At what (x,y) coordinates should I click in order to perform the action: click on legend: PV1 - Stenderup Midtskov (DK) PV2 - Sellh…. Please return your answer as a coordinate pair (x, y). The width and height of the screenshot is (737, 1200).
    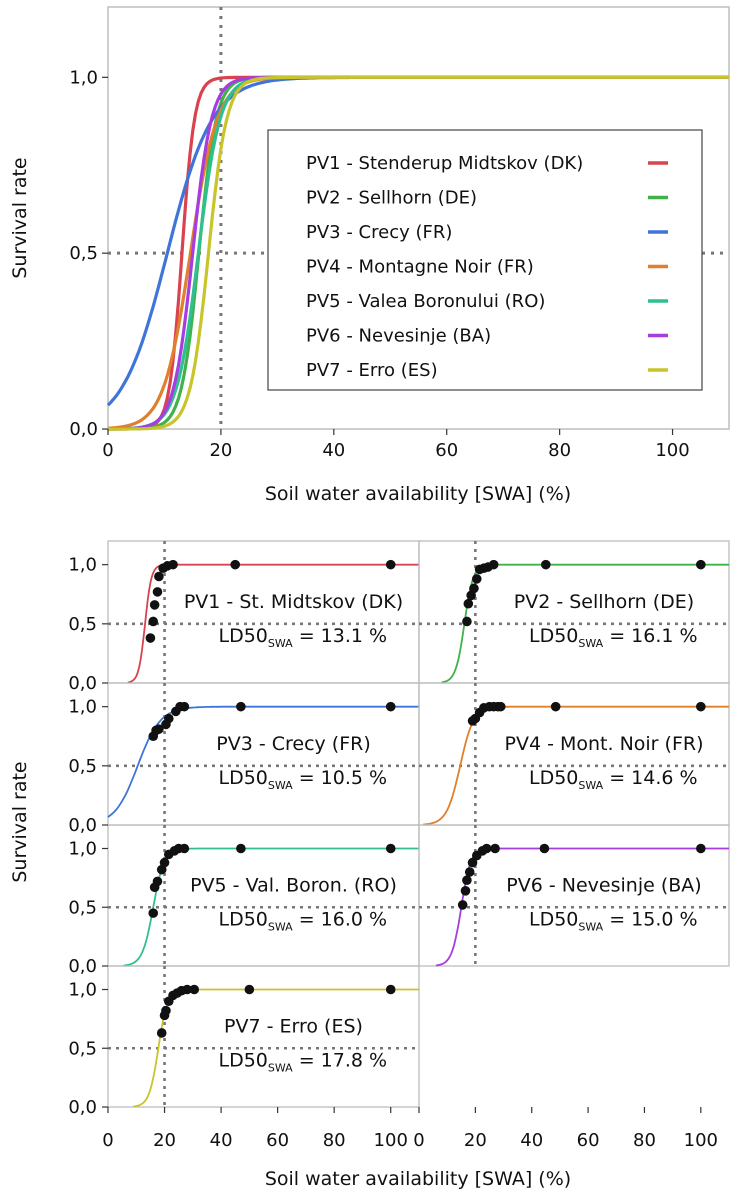
    Looking at the image, I should click on (485, 260).